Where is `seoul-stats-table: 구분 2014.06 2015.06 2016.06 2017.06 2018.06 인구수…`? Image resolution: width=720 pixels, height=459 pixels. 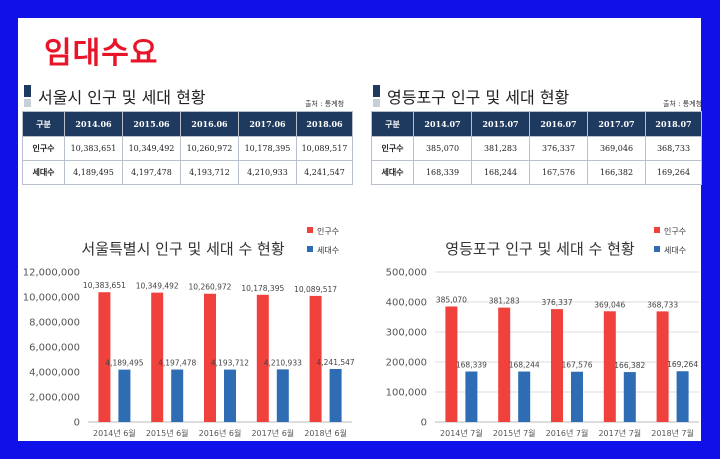 seoul-stats-table: 구분 2014.06 2015.06 2016.06 2017.06 2018.06 인구수… is located at coordinates (187, 148).